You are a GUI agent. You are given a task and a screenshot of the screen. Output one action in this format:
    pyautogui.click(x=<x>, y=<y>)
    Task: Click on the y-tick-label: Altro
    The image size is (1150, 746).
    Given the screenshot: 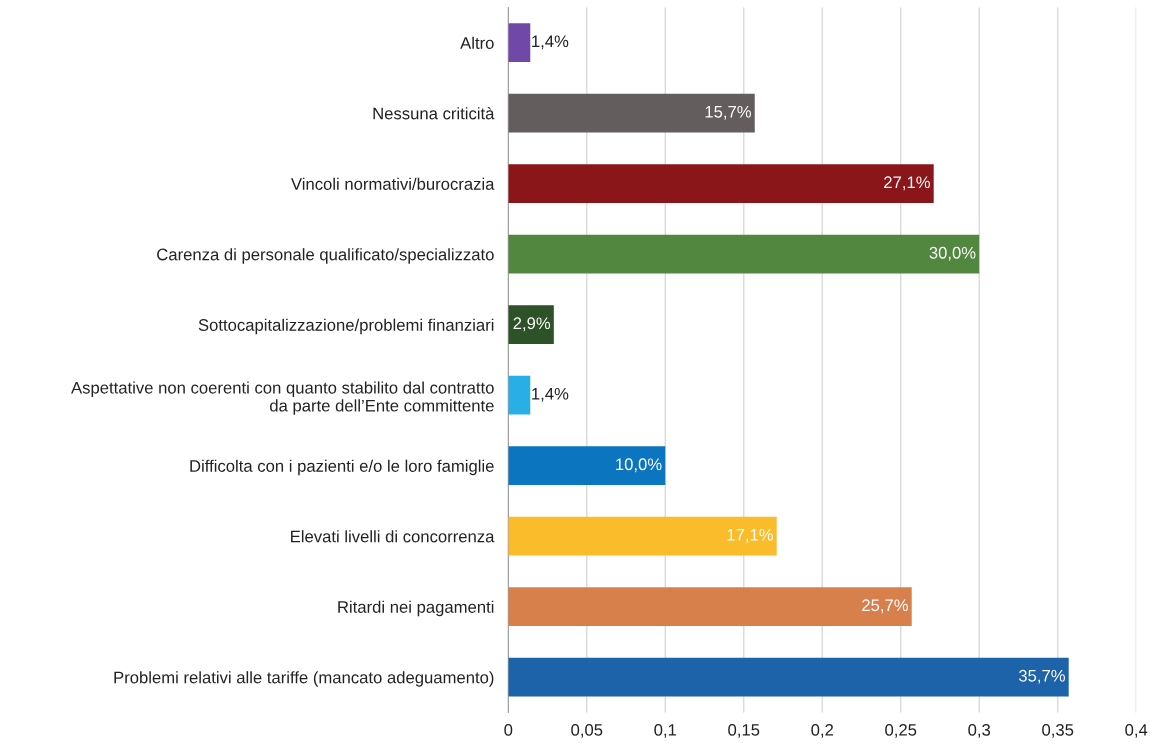 What is the action you would take?
    pyautogui.click(x=477, y=42)
    